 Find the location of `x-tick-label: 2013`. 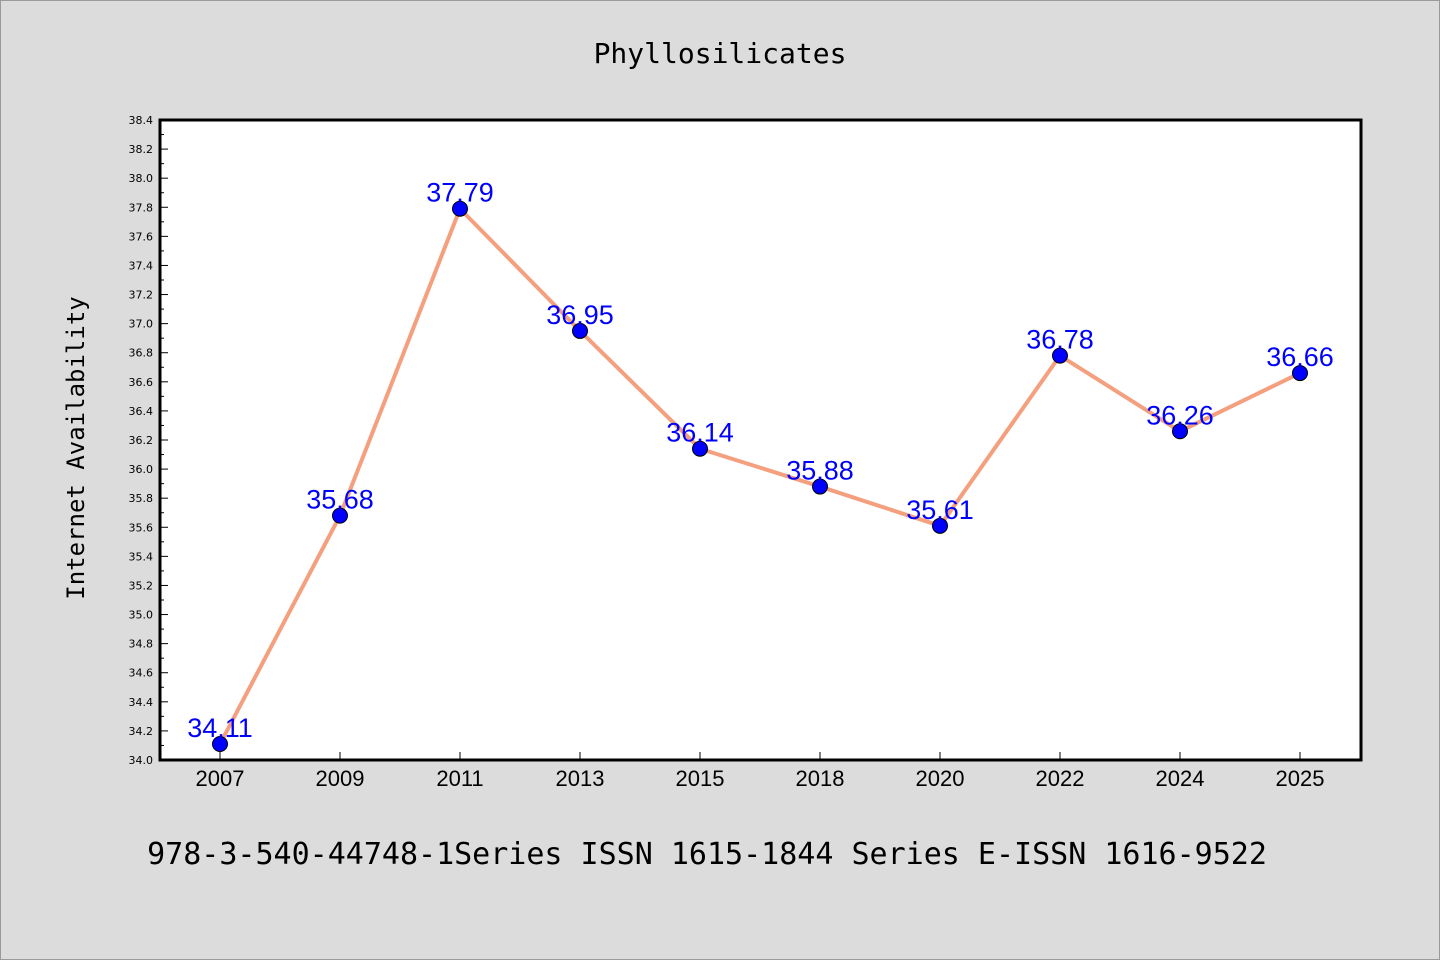

x-tick-label: 2013 is located at coordinates (580, 778).